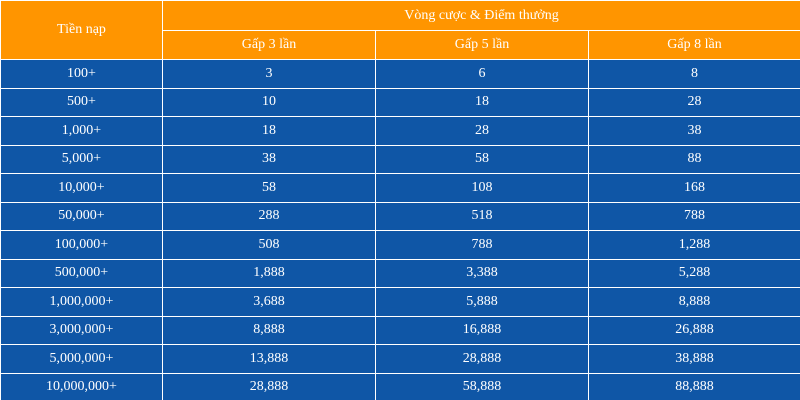 The height and width of the screenshot is (400, 800). I want to click on cell-x3: 288, so click(269, 216).